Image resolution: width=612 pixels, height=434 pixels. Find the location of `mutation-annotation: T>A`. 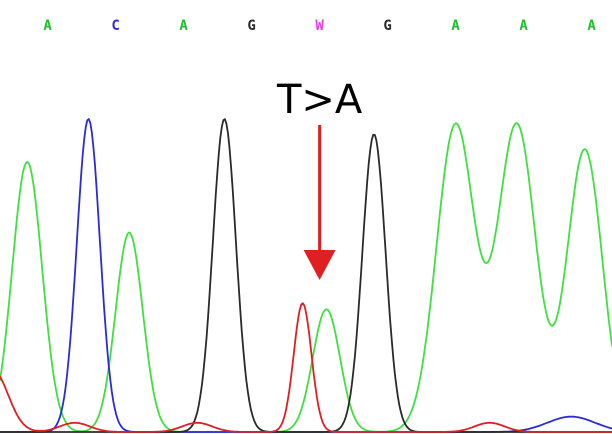

mutation-annotation: T>A is located at coordinates (319, 178).